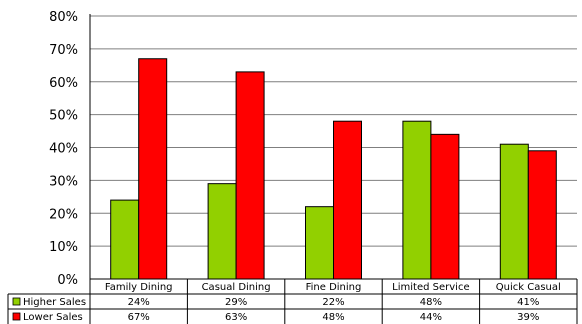  I want to click on category-label: Fine Dining, so click(334, 287).